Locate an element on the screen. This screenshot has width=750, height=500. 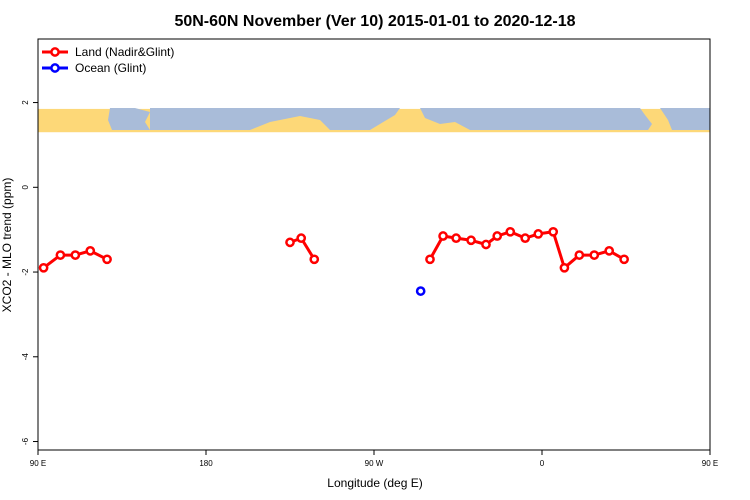
legend-label: Land (Nadir&Glint) is located at coordinates (124, 52).